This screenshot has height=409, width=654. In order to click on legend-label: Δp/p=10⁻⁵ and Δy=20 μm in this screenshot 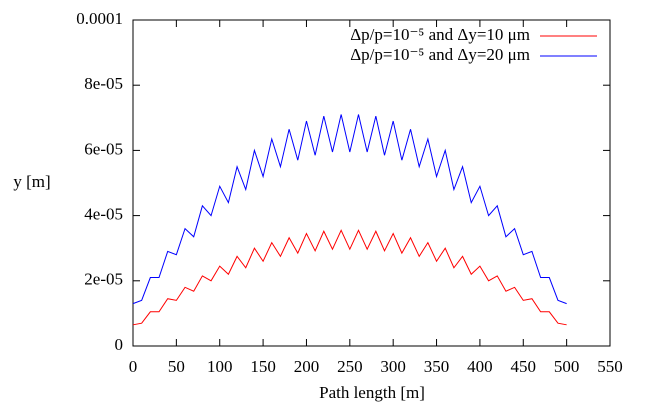, I will do `click(440, 54)`.